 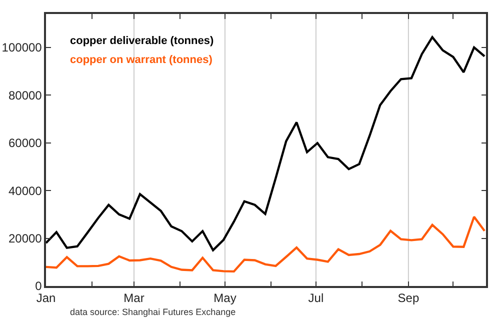 What do you see at coordinates (153, 312) in the screenshot?
I see `source-note: data source: Shanghai Futures Exchange` at bounding box center [153, 312].